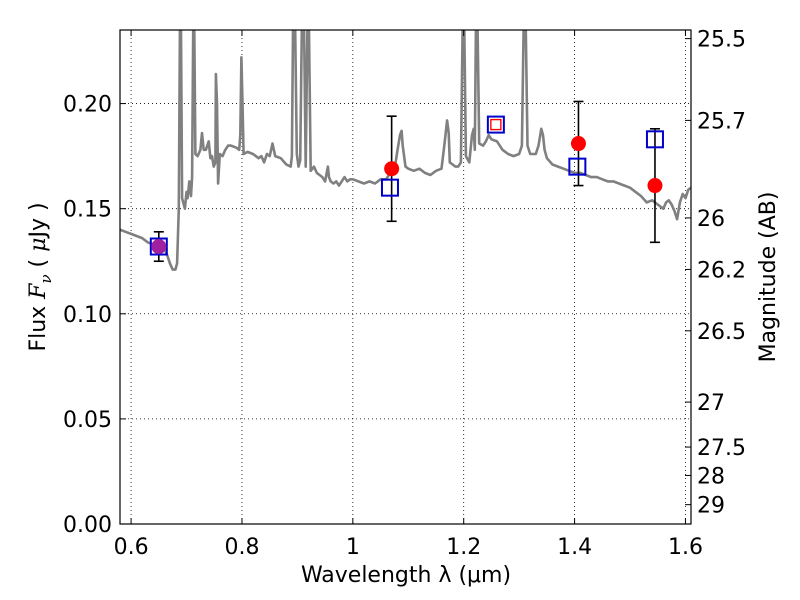 The image size is (800, 600). Describe the element at coordinates (241, 547) in the screenshot. I see `x-tick-label: 0.8` at that location.